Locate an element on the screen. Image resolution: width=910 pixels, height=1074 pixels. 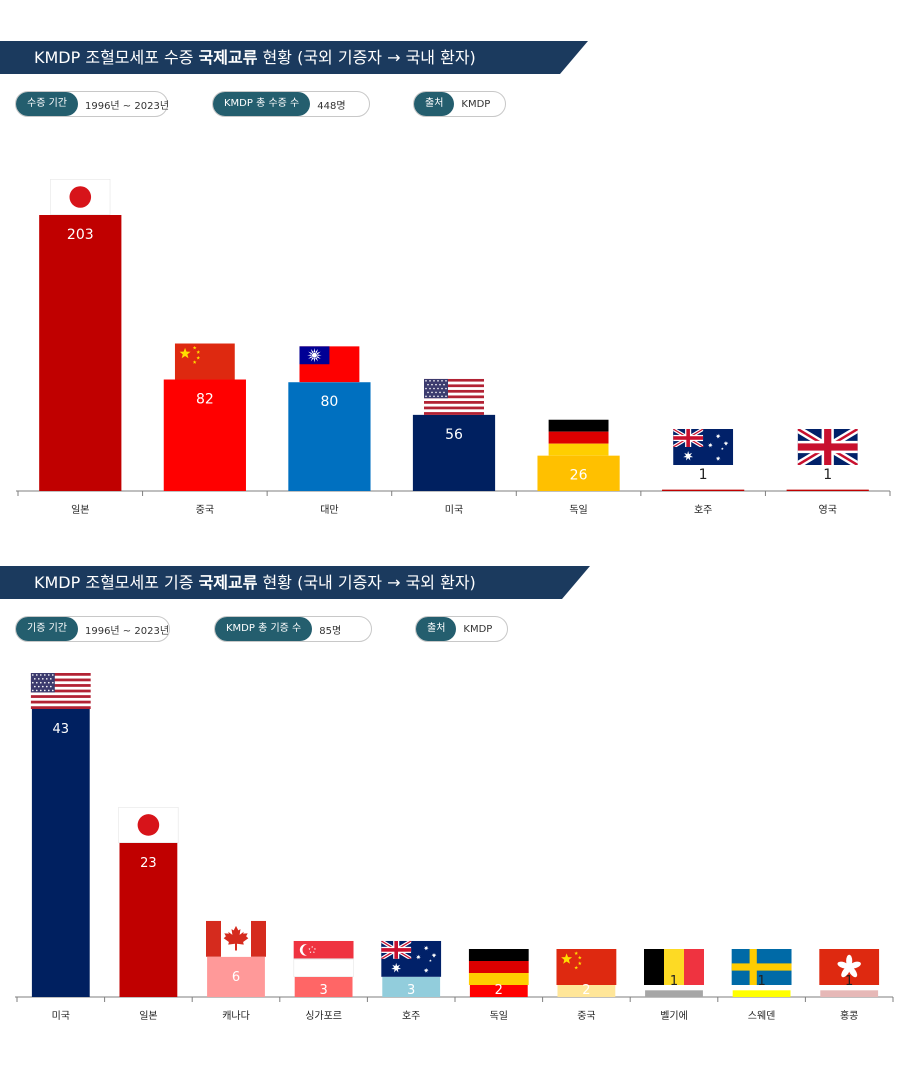
period-pill: 수증 기간 1996년 ~ 2023년 is located at coordinates (92, 104).